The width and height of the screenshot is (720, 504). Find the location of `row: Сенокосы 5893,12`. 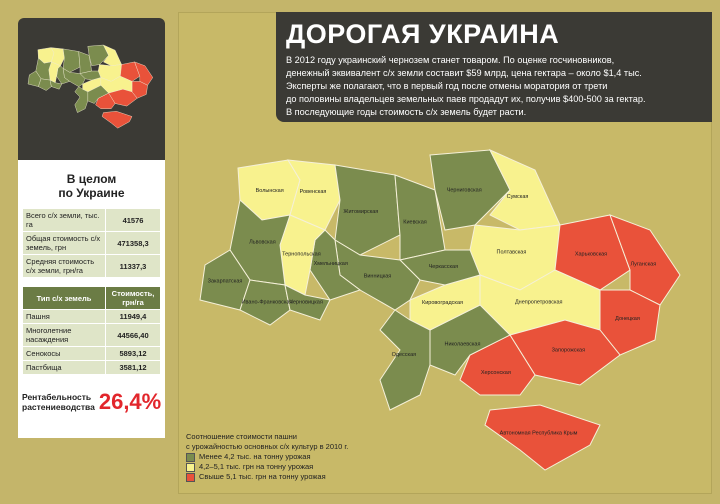

row: Сенокосы 5893,12 is located at coordinates (91, 353).